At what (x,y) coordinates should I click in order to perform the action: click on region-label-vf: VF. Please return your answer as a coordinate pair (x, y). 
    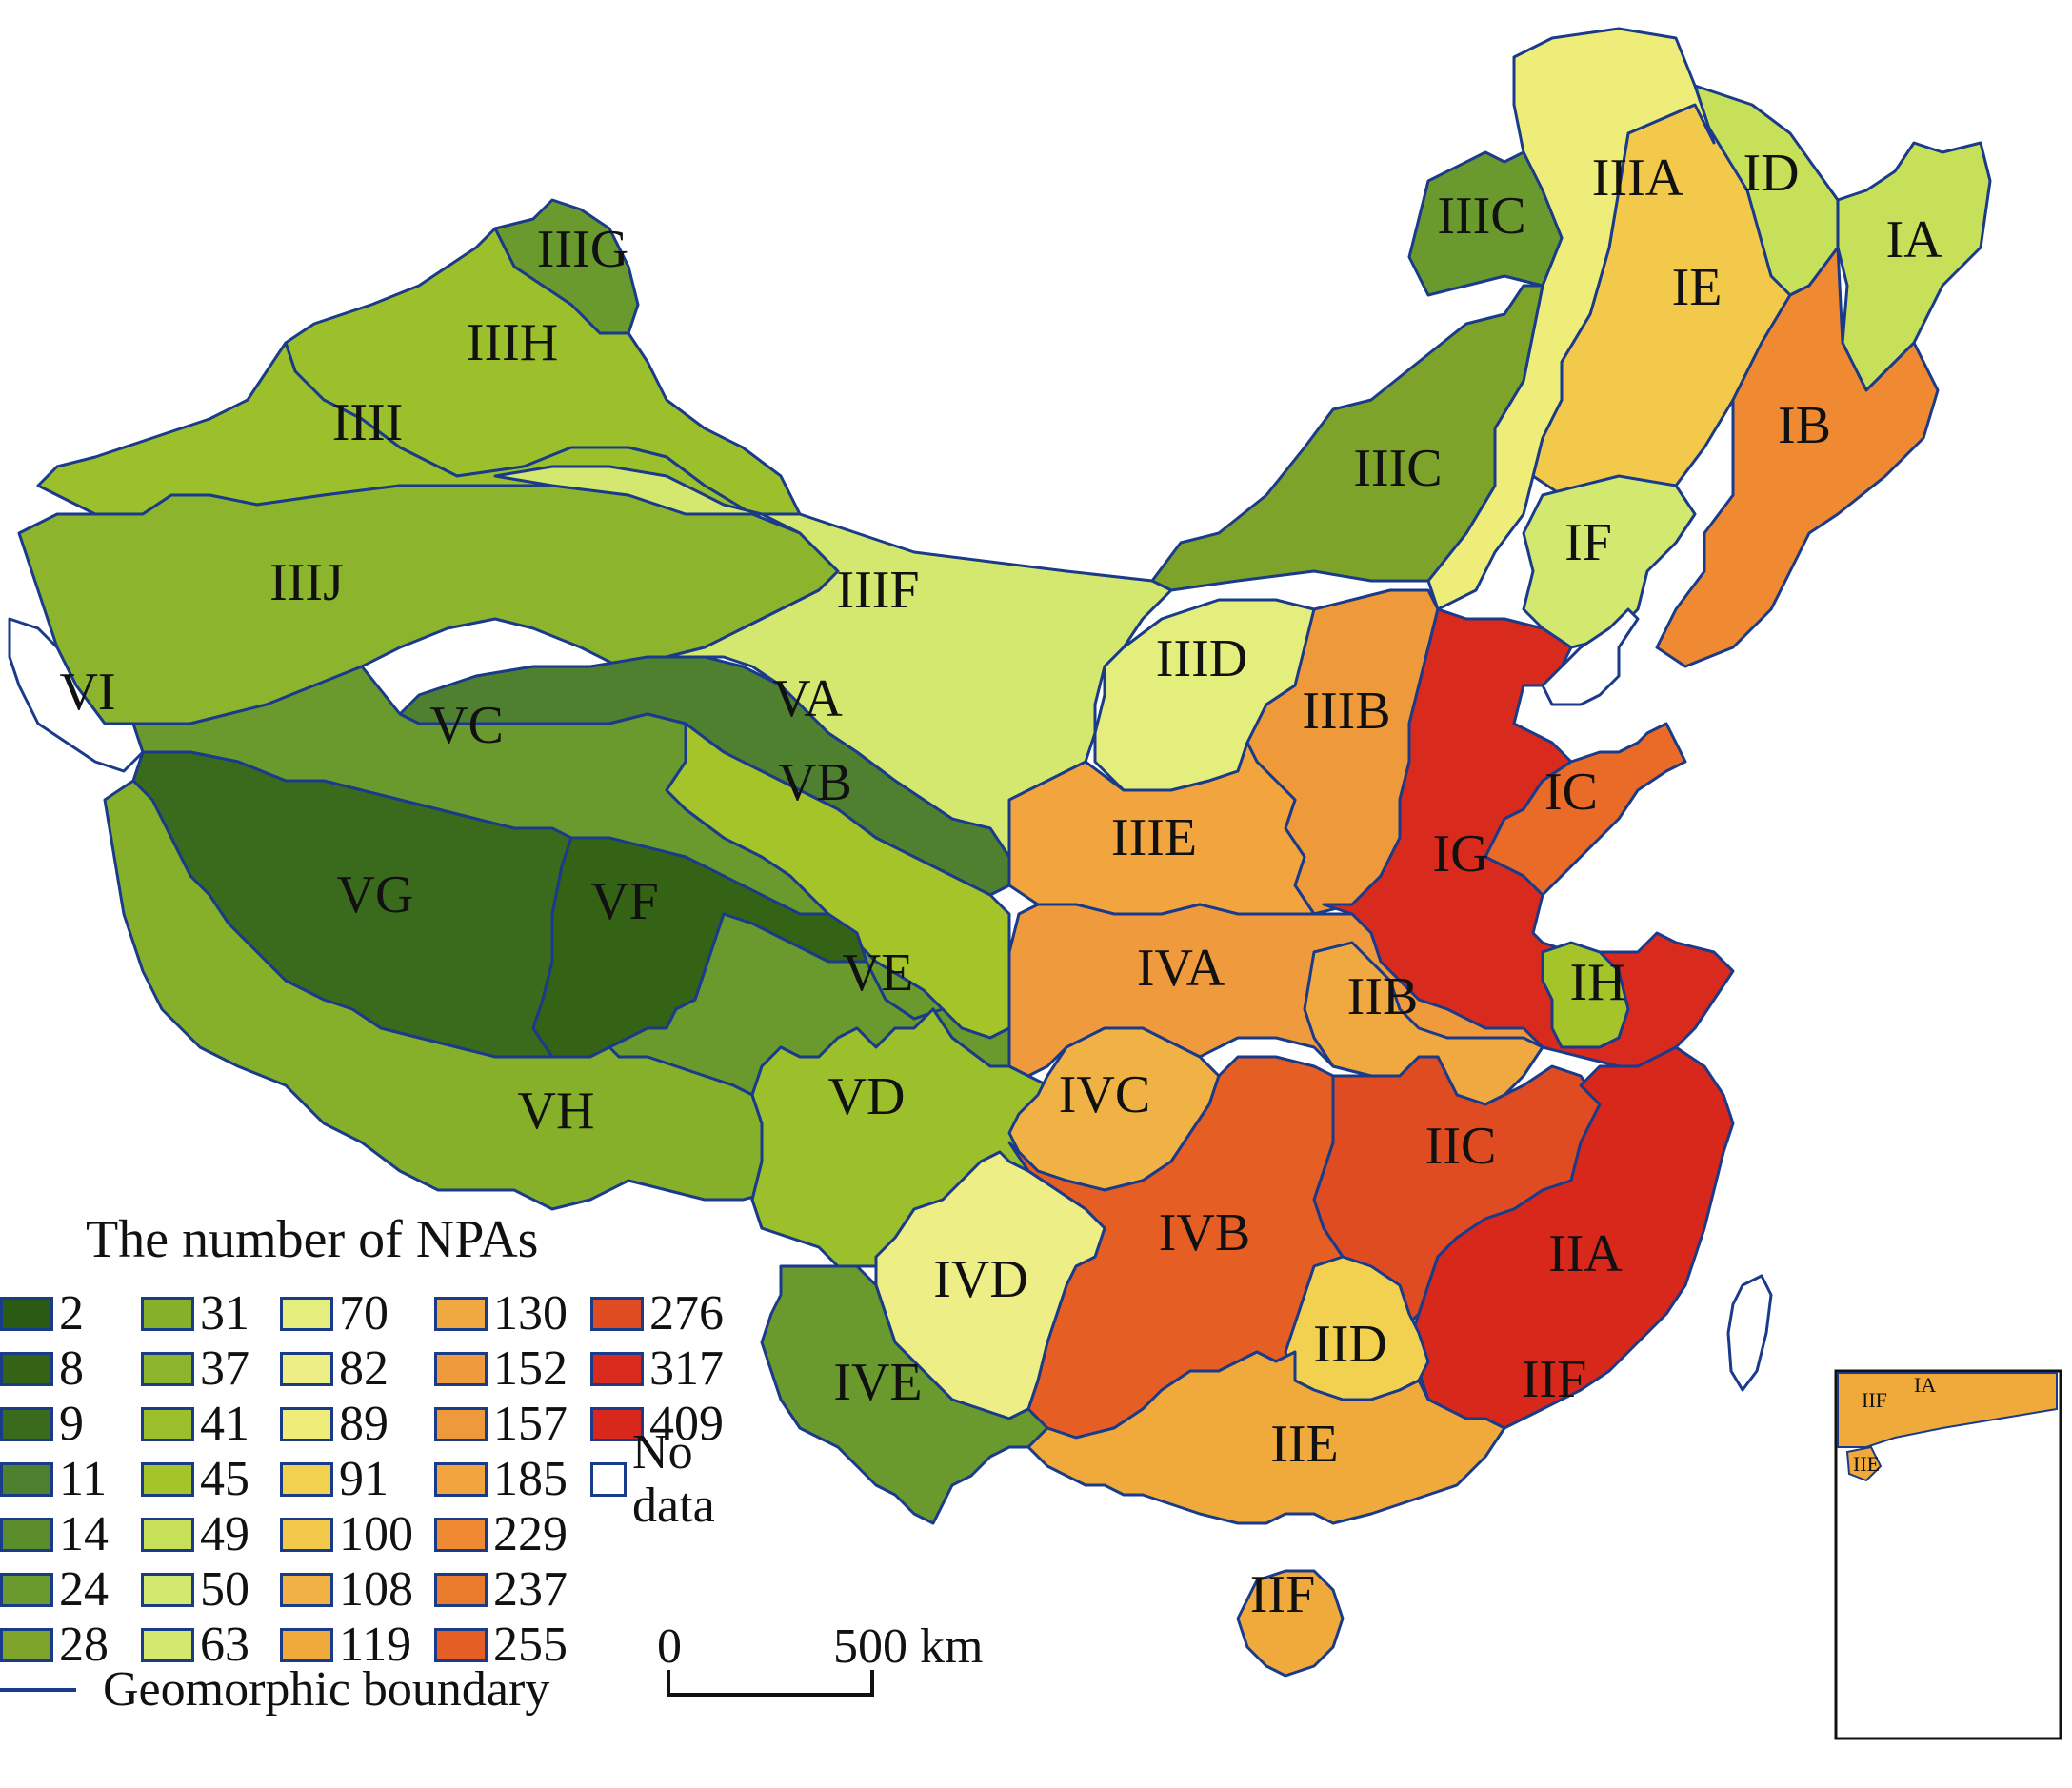
    Looking at the image, I should click on (624, 902).